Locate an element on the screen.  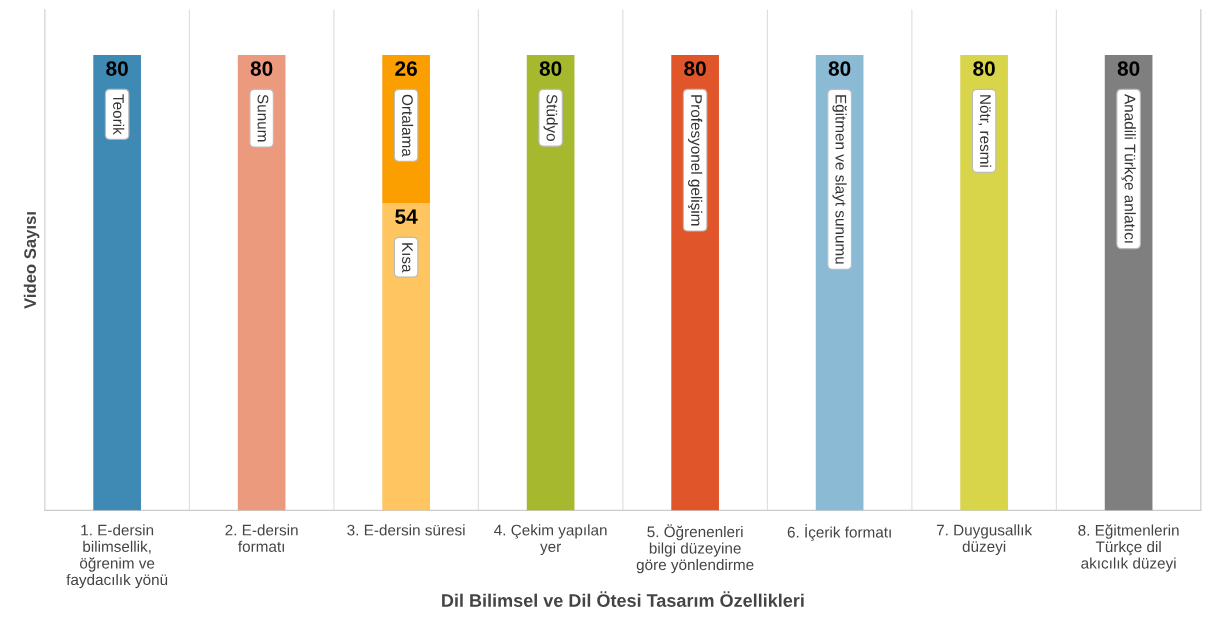
series-label: Teorik is located at coordinates (119, 114).